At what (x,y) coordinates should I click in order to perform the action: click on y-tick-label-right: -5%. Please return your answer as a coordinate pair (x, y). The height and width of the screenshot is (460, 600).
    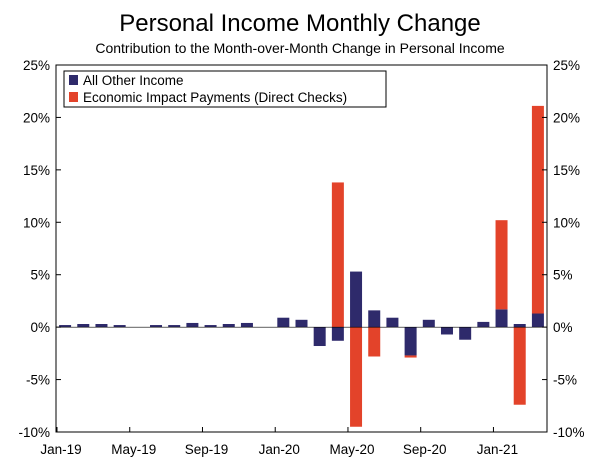
    Looking at the image, I should click on (565, 380).